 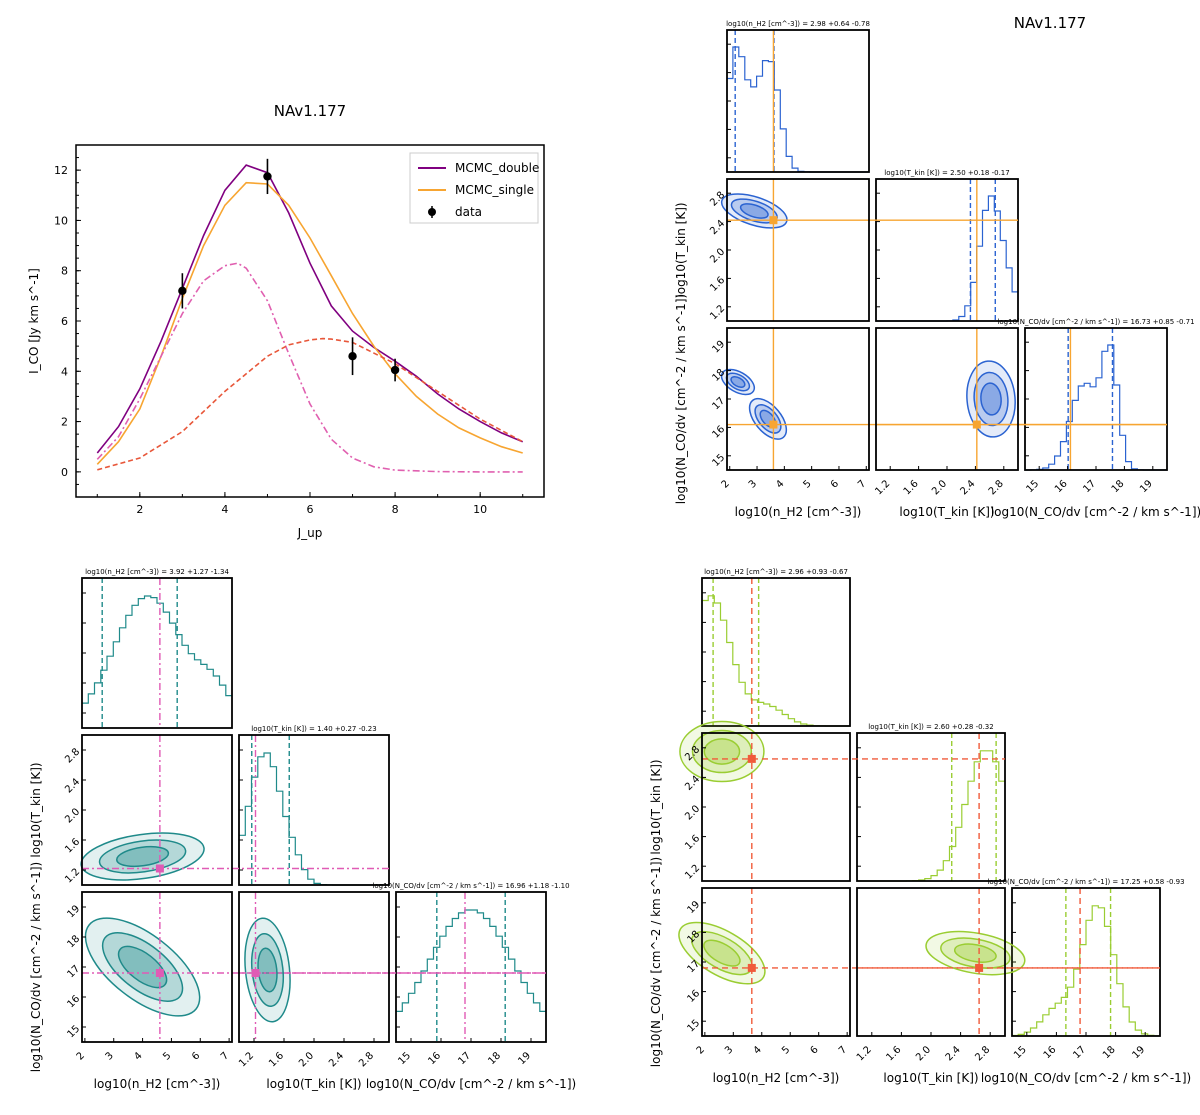 I want to click on x-tick-label: 8, so click(x=395, y=509).